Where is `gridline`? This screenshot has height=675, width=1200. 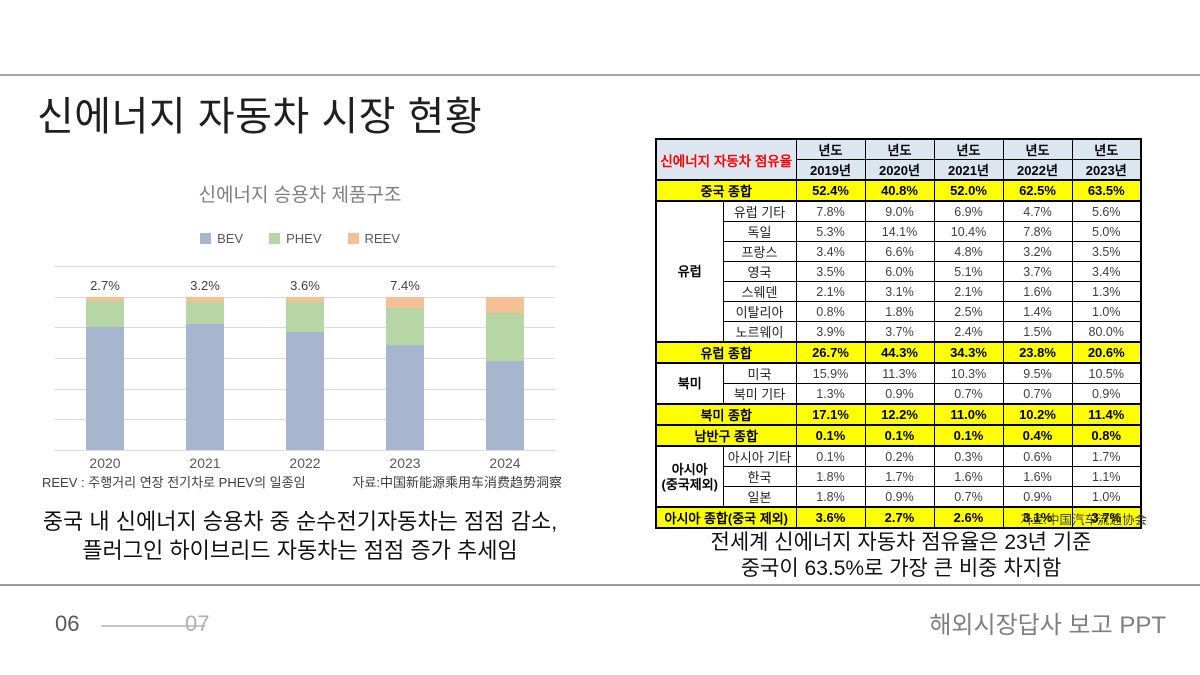 gridline is located at coordinates (305, 450).